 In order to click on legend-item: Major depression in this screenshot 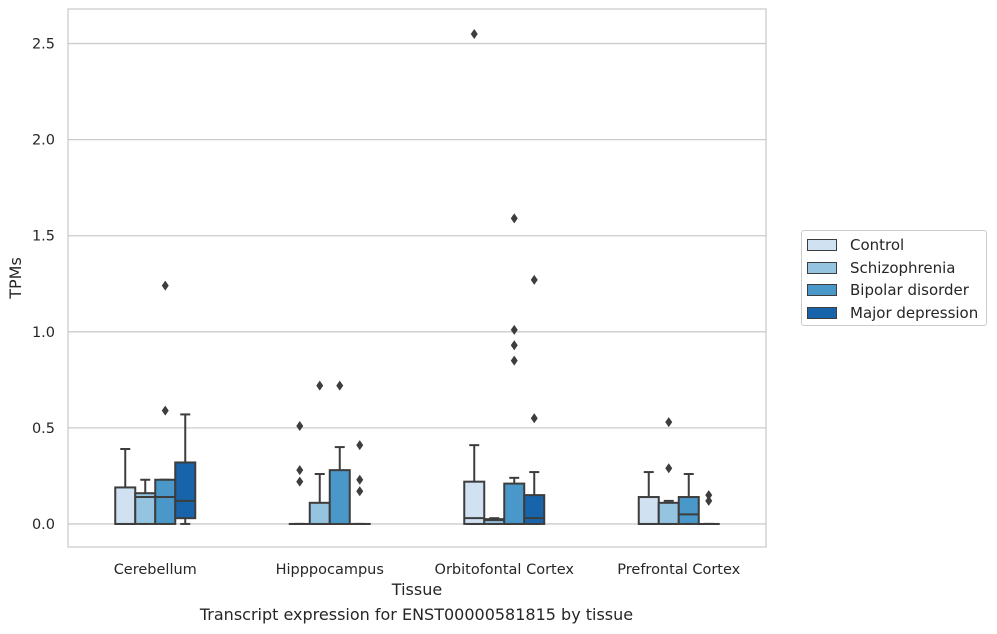, I will do `click(892, 313)`.